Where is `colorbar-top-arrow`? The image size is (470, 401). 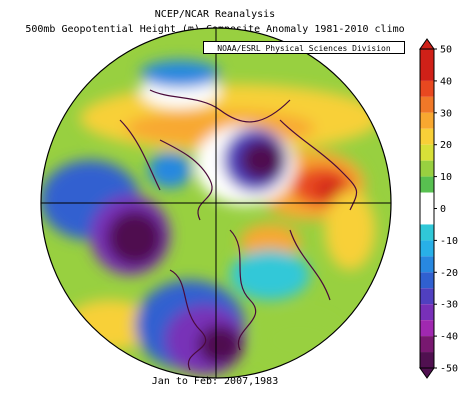 colorbar-top-arrow is located at coordinates (427, 44).